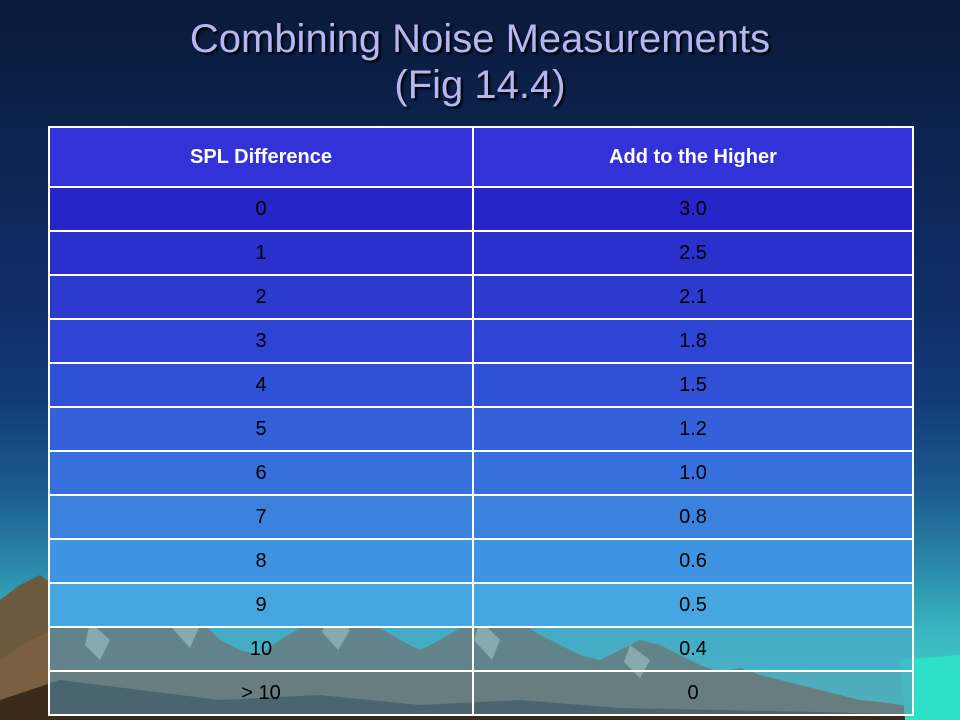 The width and height of the screenshot is (960, 720). Describe the element at coordinates (693, 253) in the screenshot. I see `cell-add-to-higher: 2.5` at that location.